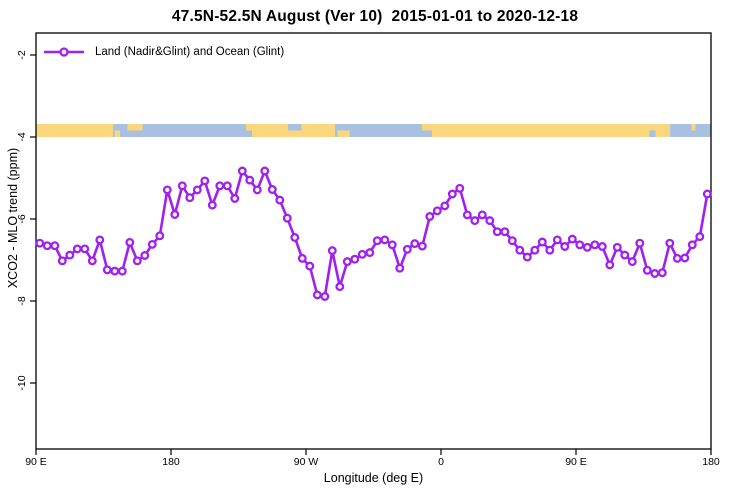 The height and width of the screenshot is (500, 750). I want to click on legend-label: Land (Nadir&Glint) and Ocean (Glint), so click(190, 52).